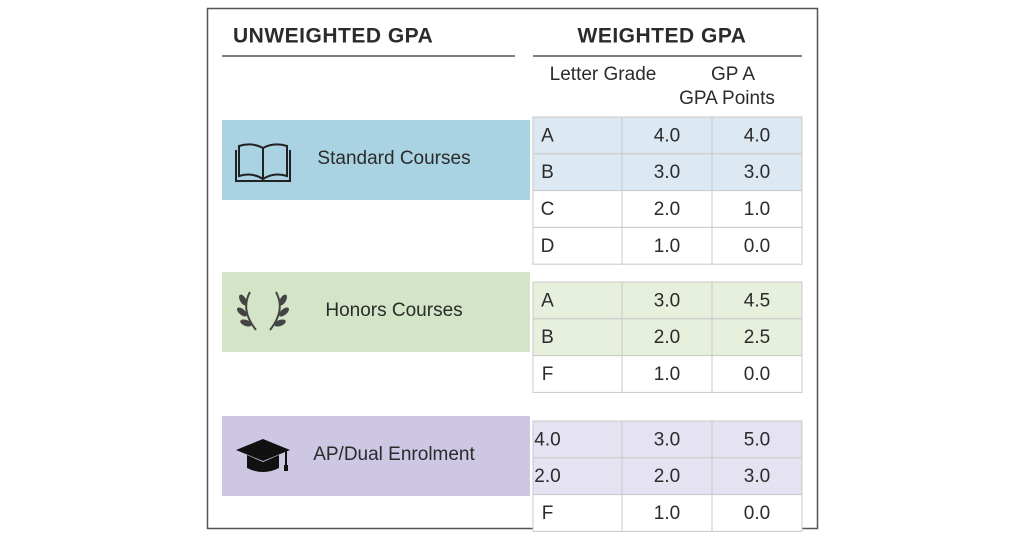 The height and width of the screenshot is (536, 1024). Describe the element at coordinates (733, 74) in the screenshot. I see `column-header: GP A` at that location.